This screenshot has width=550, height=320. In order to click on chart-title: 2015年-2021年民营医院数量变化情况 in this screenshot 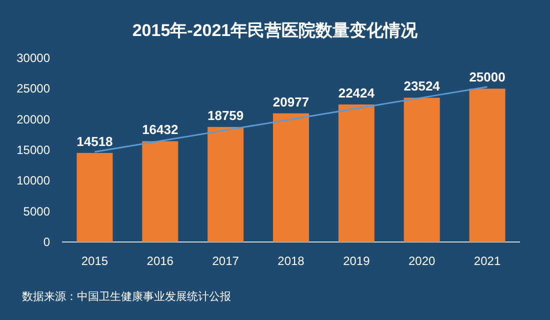, I will do `click(275, 30)`.